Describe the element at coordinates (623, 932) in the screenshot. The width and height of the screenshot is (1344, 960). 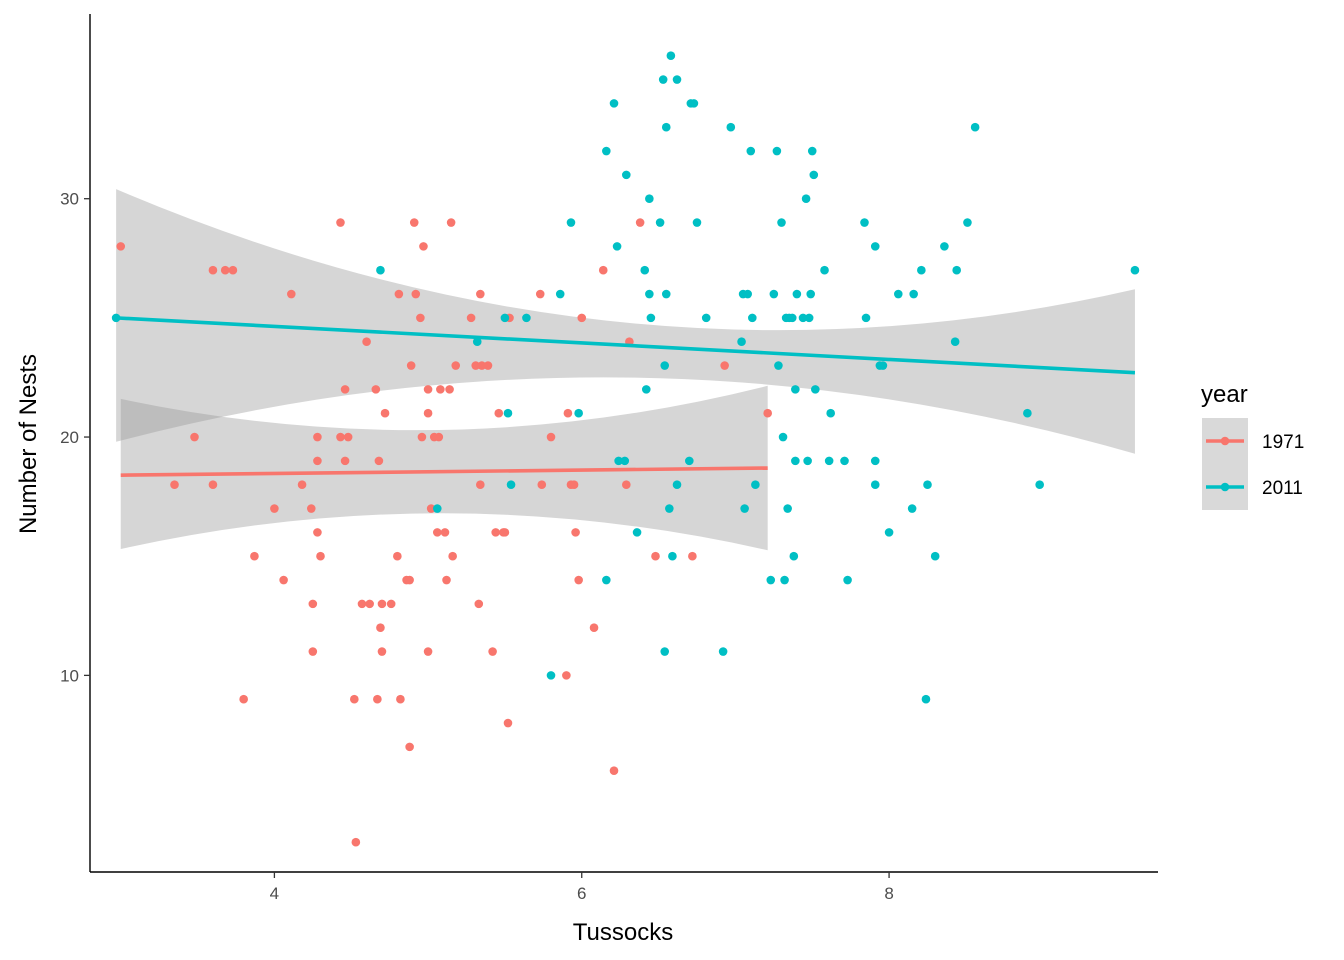
I see `x-axis-title: Tussocks` at that location.